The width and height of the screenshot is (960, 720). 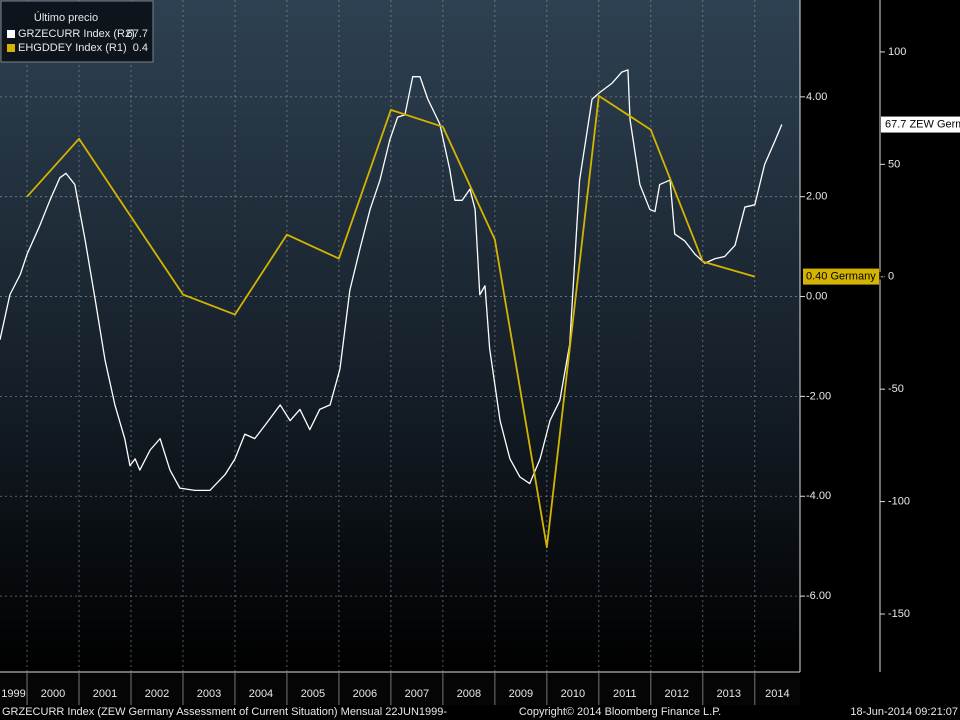 What do you see at coordinates (400, 688) in the screenshot?
I see `x-axis-band` at bounding box center [400, 688].